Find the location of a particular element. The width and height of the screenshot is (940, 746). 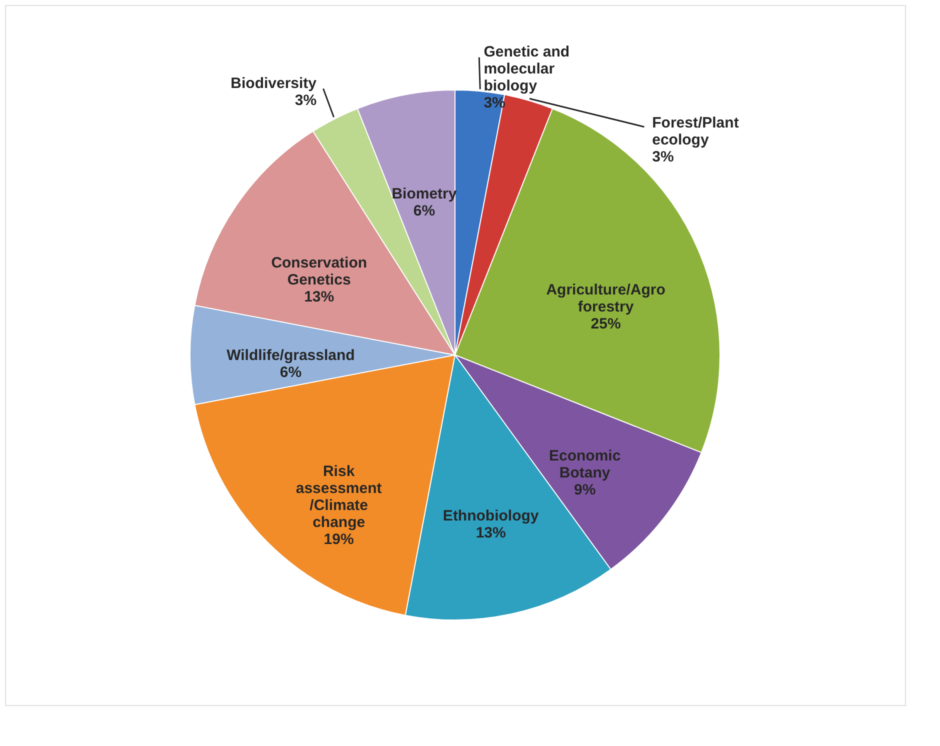

slice-label: Forest/Plant ecology is located at coordinates (695, 131).